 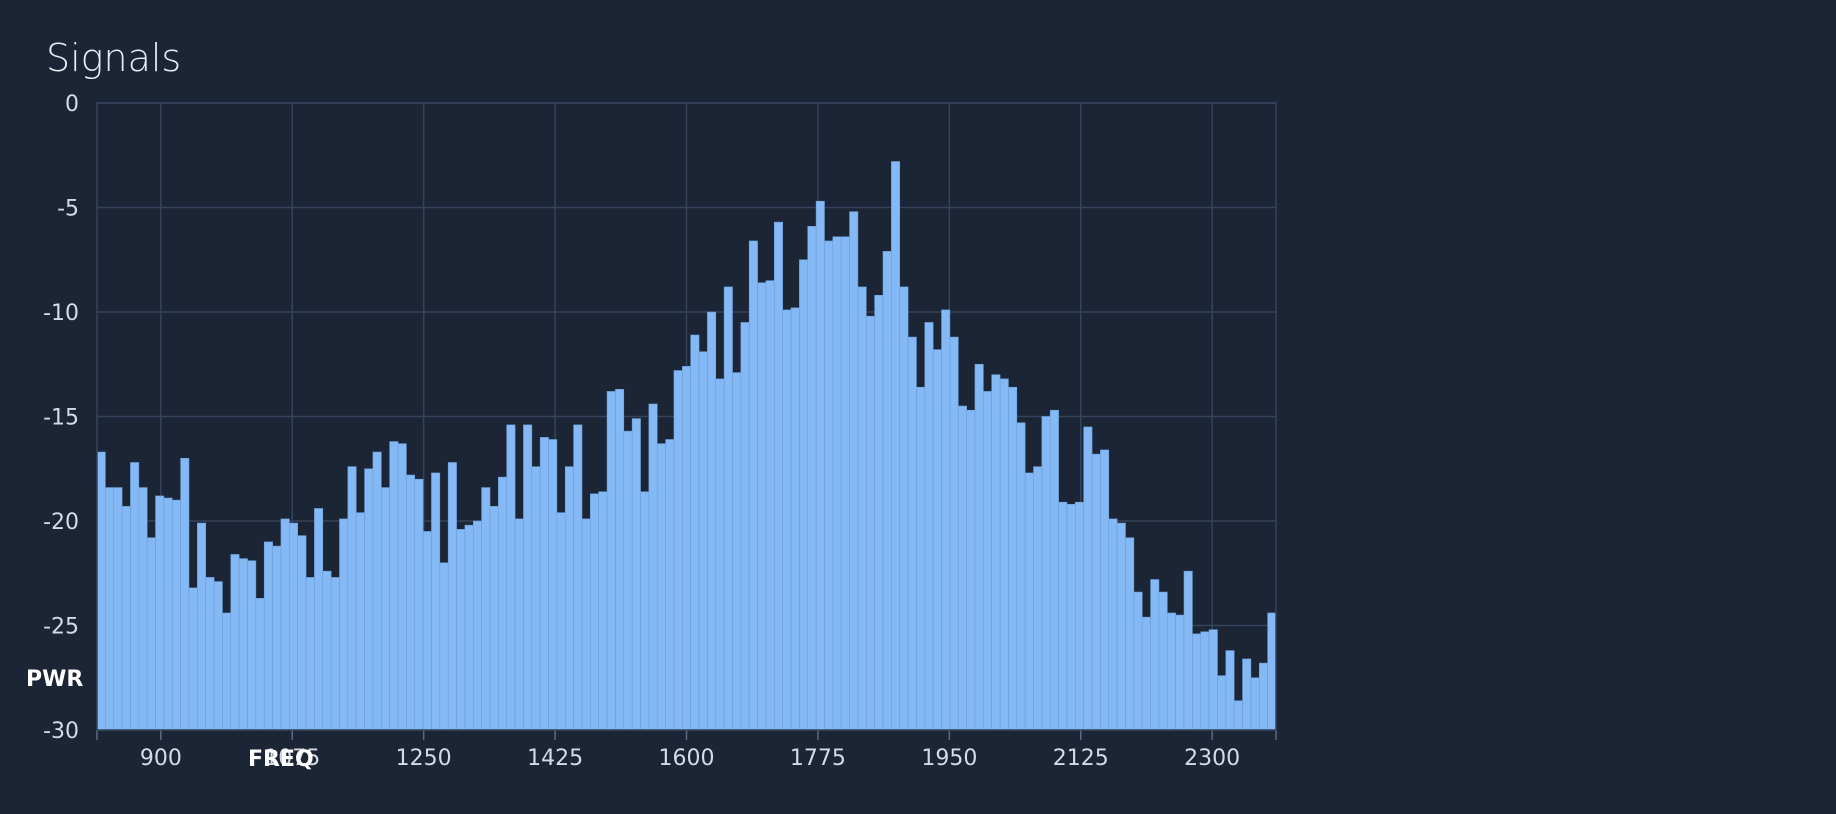 What do you see at coordinates (555, 758) in the screenshot?
I see `x-tick-label: 1425` at bounding box center [555, 758].